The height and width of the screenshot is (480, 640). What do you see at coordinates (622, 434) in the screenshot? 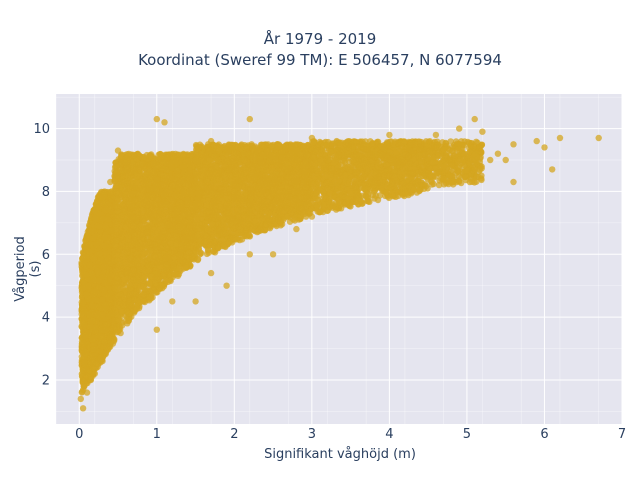
I see `x-tick-label: 7` at bounding box center [622, 434].